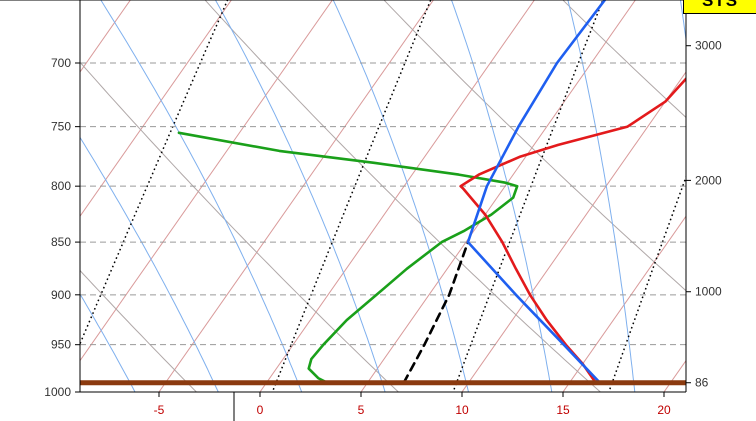 This screenshot has height=421, width=756. Describe the element at coordinates (702, 383) in the screenshot. I see `height-tick-label: 86` at that location.